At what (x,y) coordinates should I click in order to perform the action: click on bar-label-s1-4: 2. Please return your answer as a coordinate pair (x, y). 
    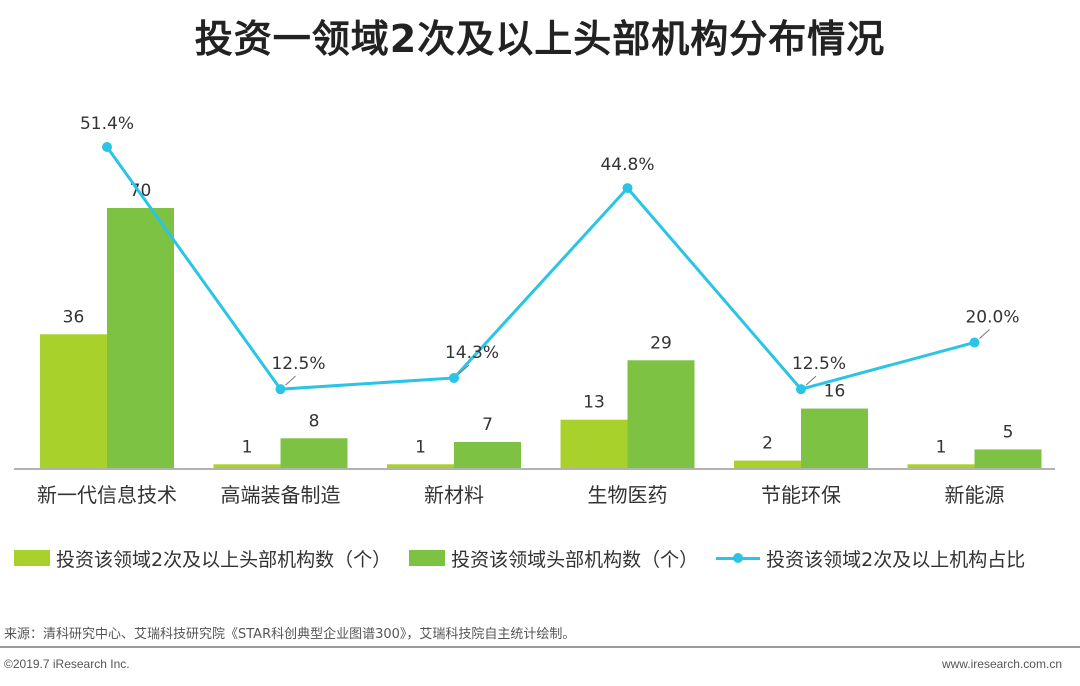
    Looking at the image, I should click on (767, 444).